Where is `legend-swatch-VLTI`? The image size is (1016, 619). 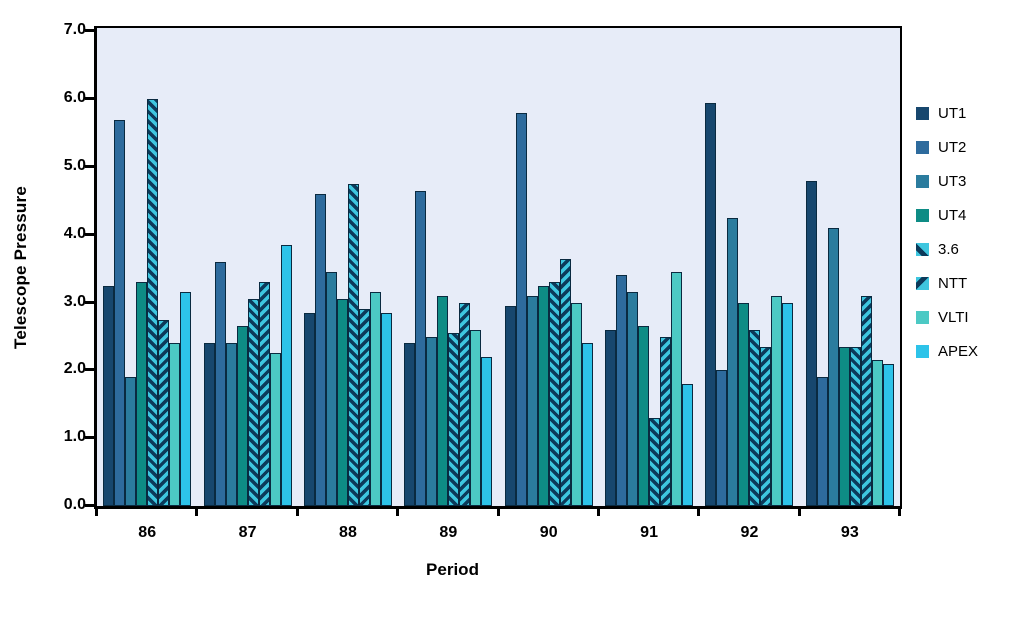
legend-swatch-VLTI is located at coordinates (922, 317).